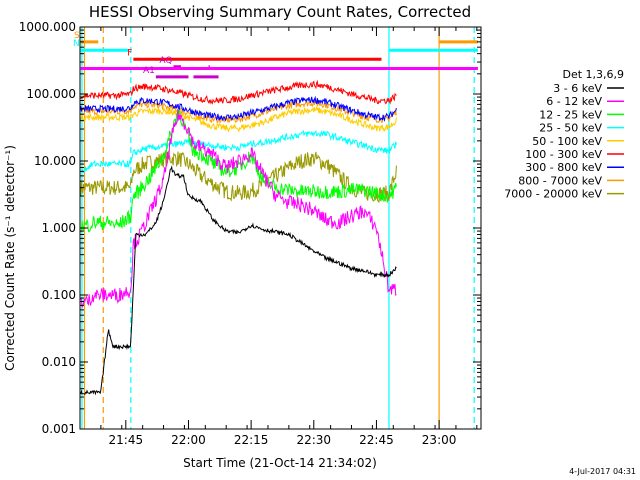  Describe the element at coordinates (563, 154) in the screenshot. I see `legend-label-5: 100 - 300 keV` at that location.